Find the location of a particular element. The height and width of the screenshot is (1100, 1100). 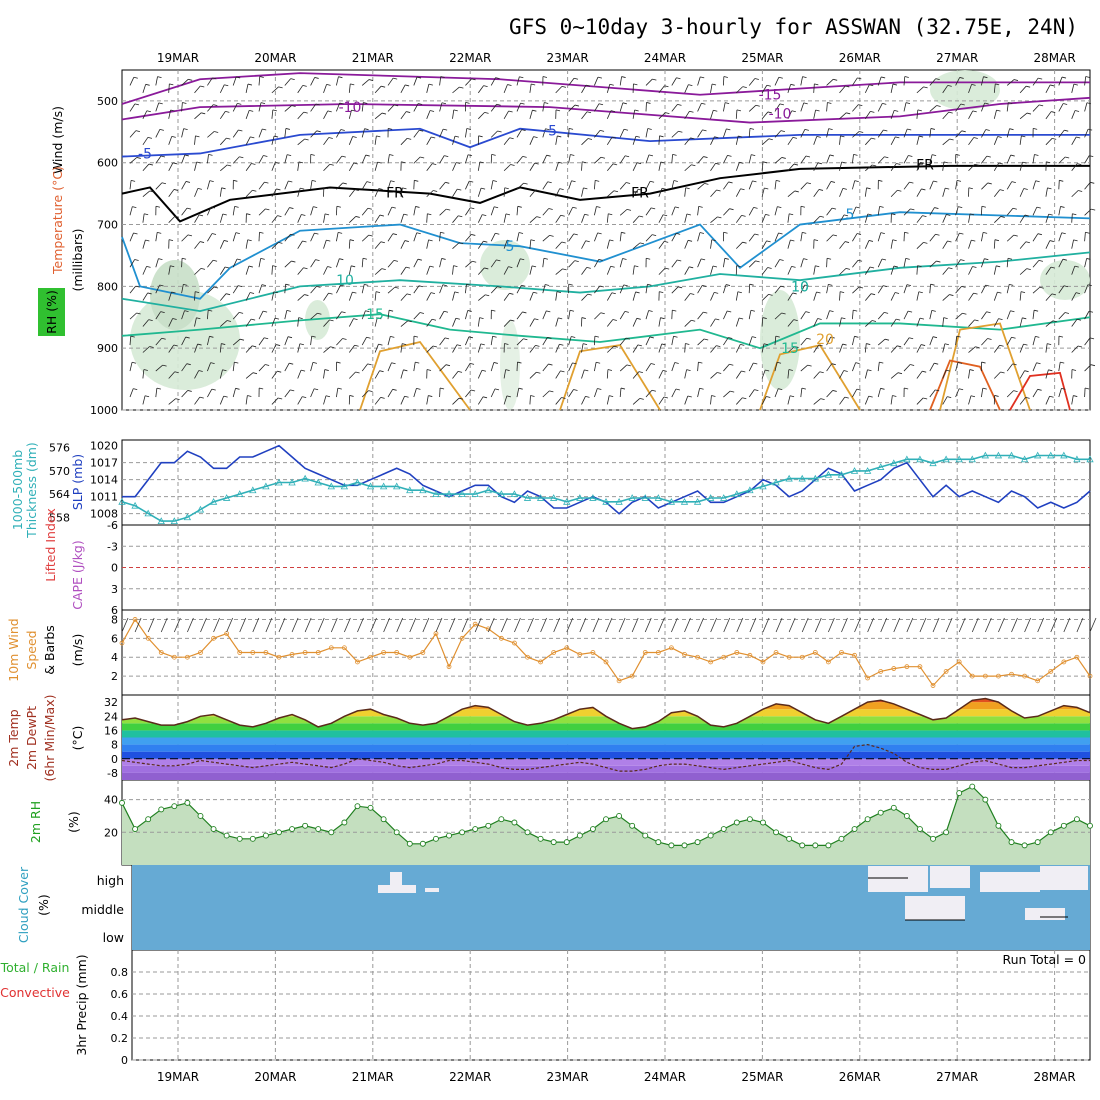

slp-label-slp: SLP (mb) is located at coordinates (77, 482).